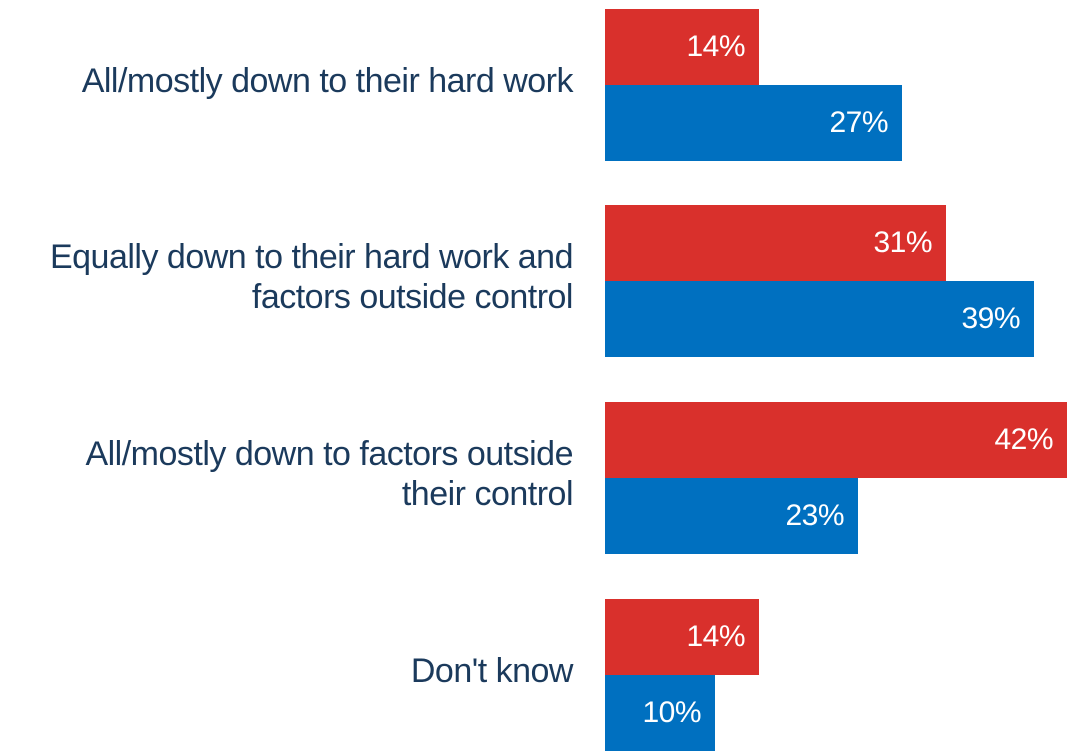 This screenshot has height=751, width=1076. I want to click on data-label: 23%, so click(814, 515).